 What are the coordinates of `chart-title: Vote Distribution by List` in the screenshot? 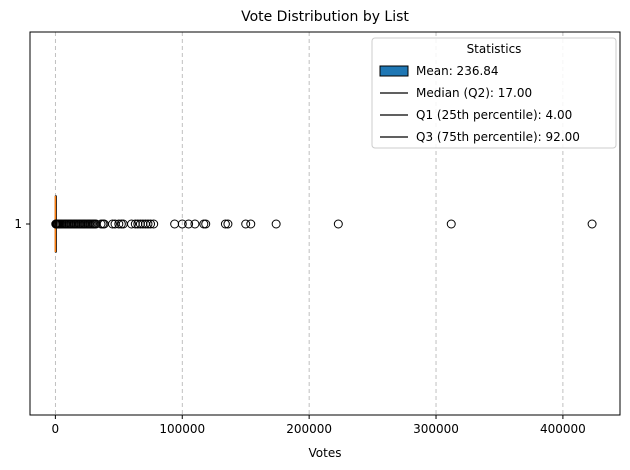 It's located at (325, 17).